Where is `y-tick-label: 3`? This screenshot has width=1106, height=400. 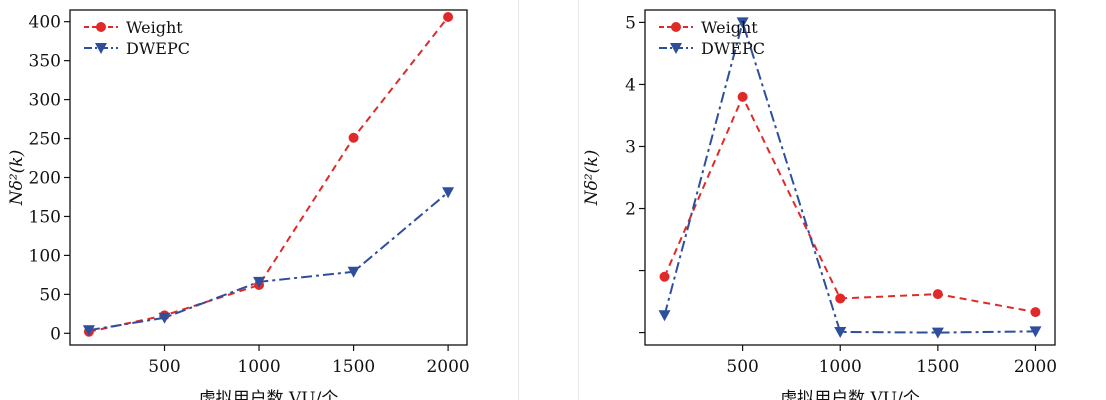 y-tick-label: 3 is located at coordinates (630, 147).